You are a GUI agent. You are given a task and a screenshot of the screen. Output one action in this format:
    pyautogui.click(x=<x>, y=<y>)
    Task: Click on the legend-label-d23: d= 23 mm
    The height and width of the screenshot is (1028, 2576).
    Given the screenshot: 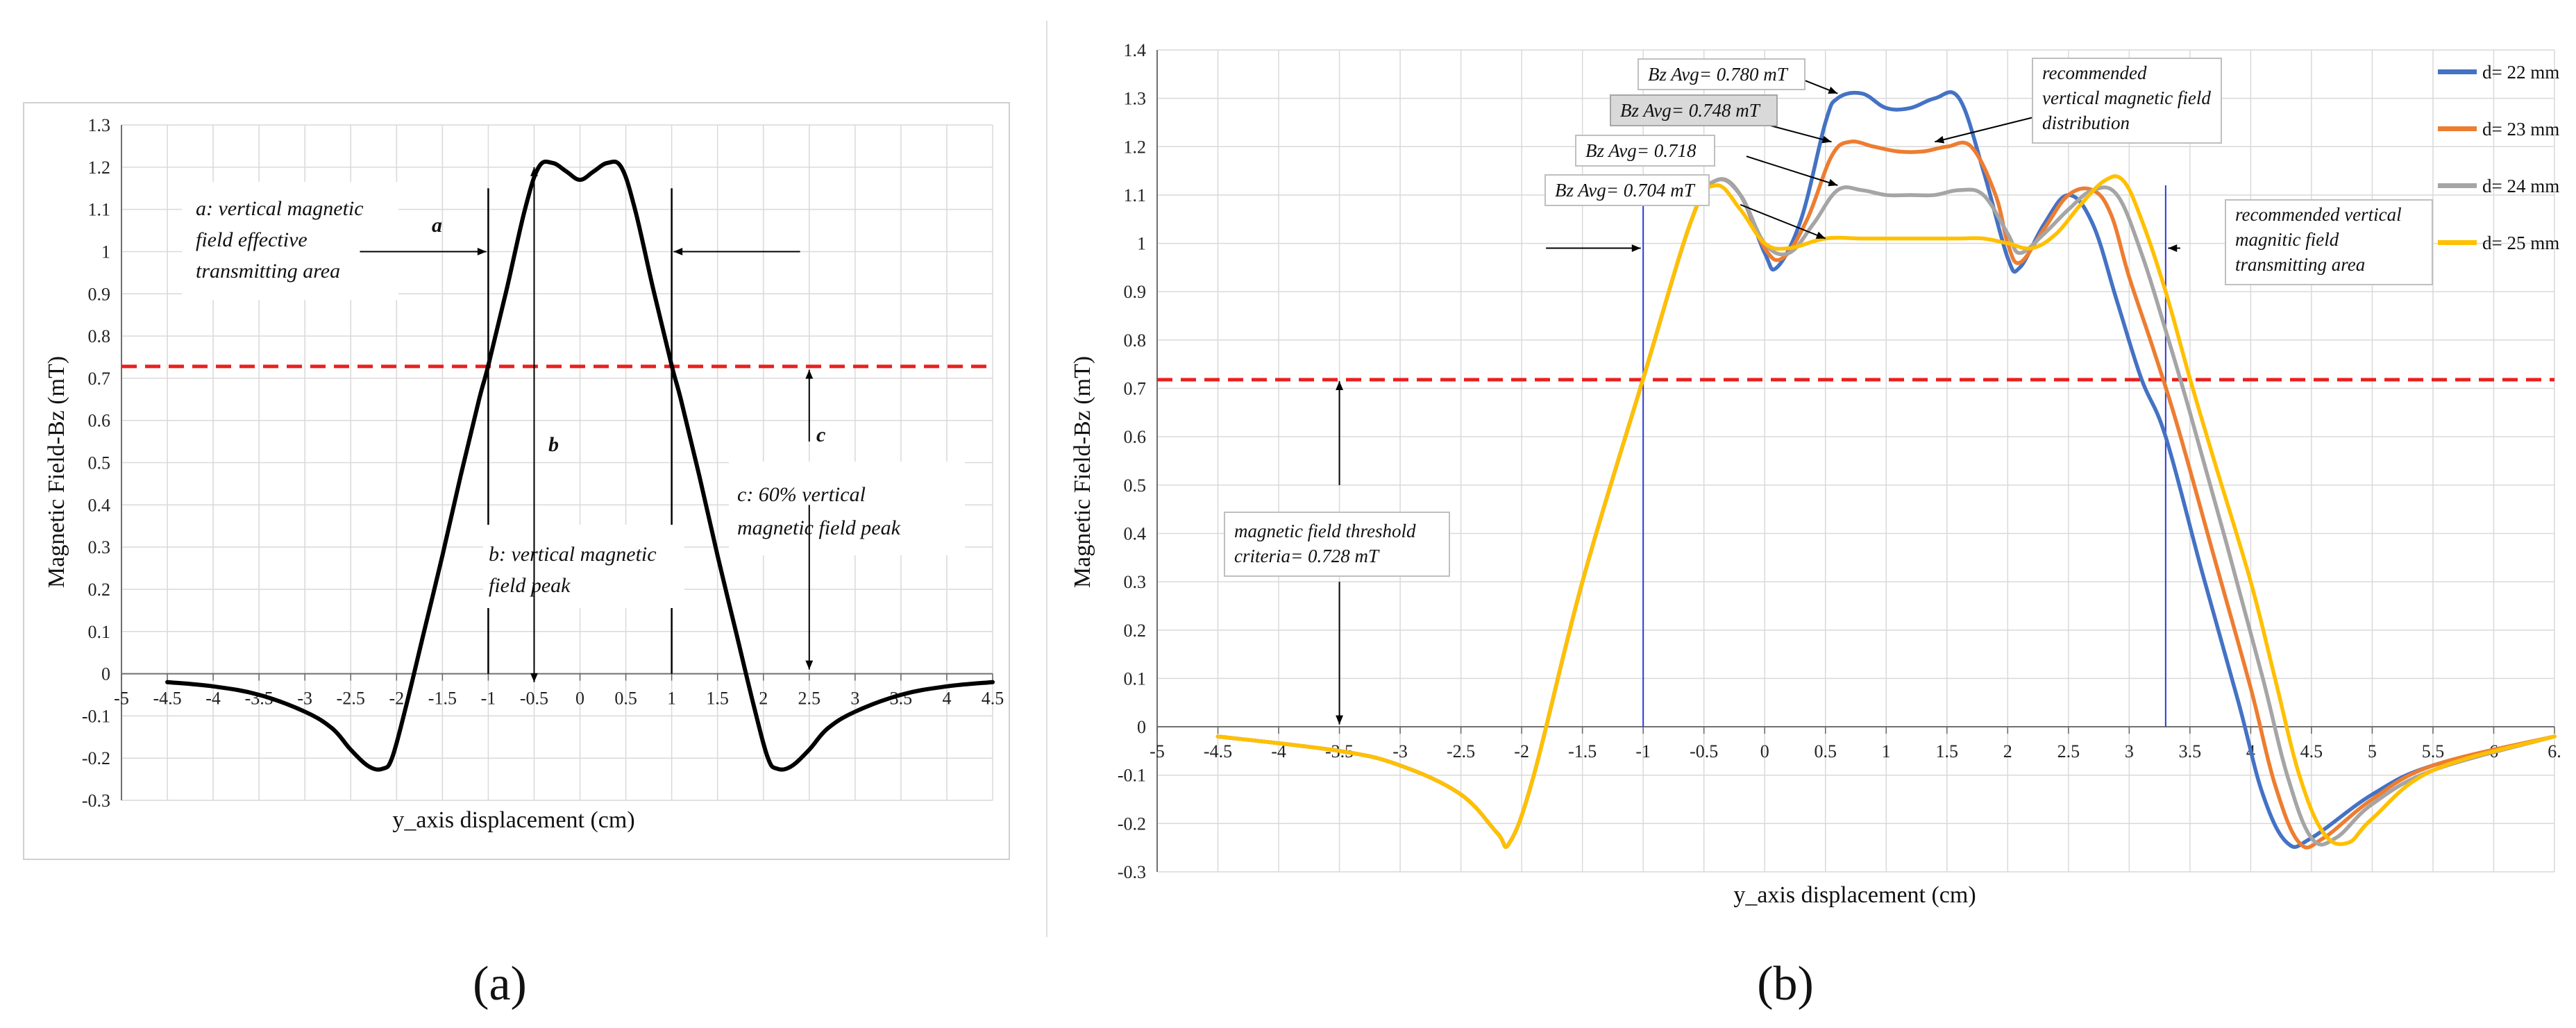 What is the action you would take?
    pyautogui.click(x=2520, y=129)
    